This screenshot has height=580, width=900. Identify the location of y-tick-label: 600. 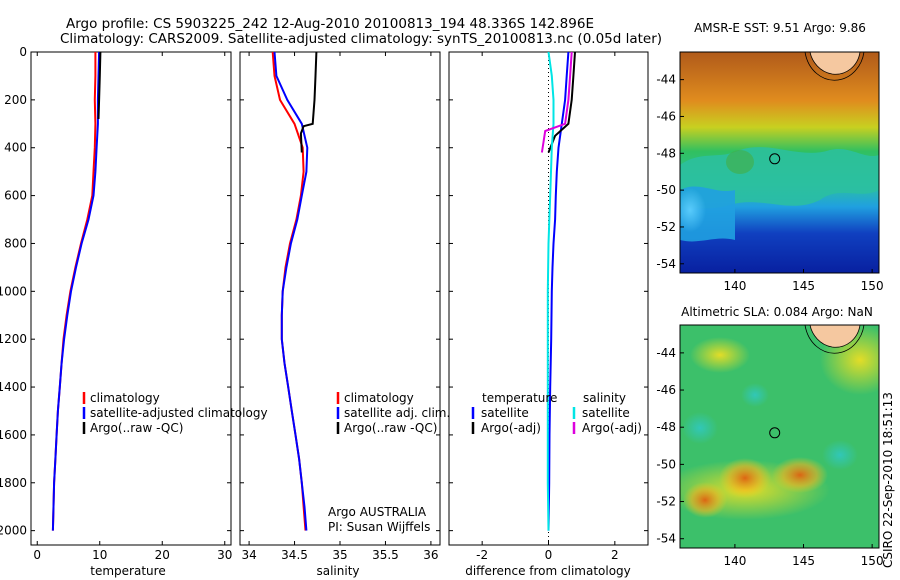
(15, 196).